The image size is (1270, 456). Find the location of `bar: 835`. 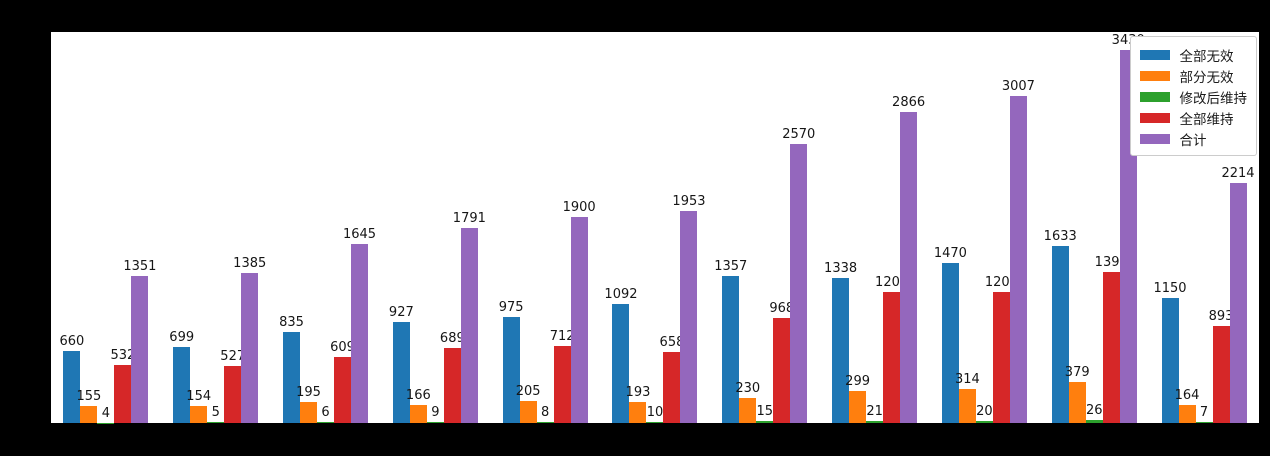

bar: 835 is located at coordinates (291, 369).